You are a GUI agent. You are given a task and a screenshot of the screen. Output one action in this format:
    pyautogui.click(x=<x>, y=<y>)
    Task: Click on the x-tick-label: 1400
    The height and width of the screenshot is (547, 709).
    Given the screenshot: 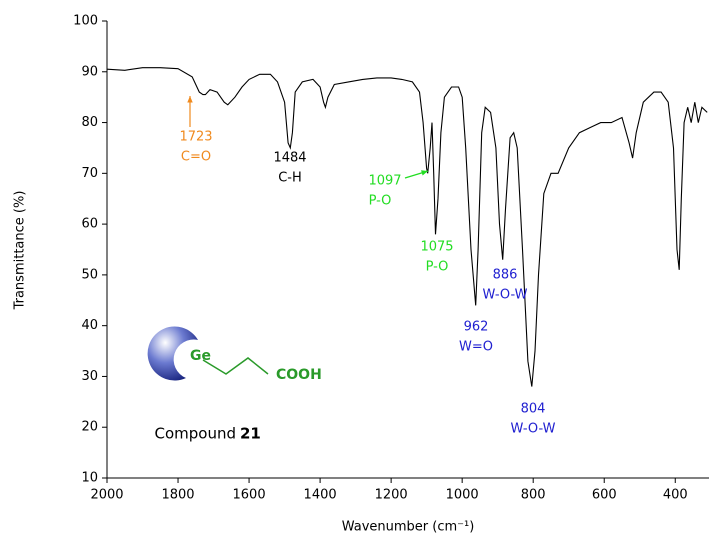 What is the action you would take?
    pyautogui.click(x=320, y=495)
    